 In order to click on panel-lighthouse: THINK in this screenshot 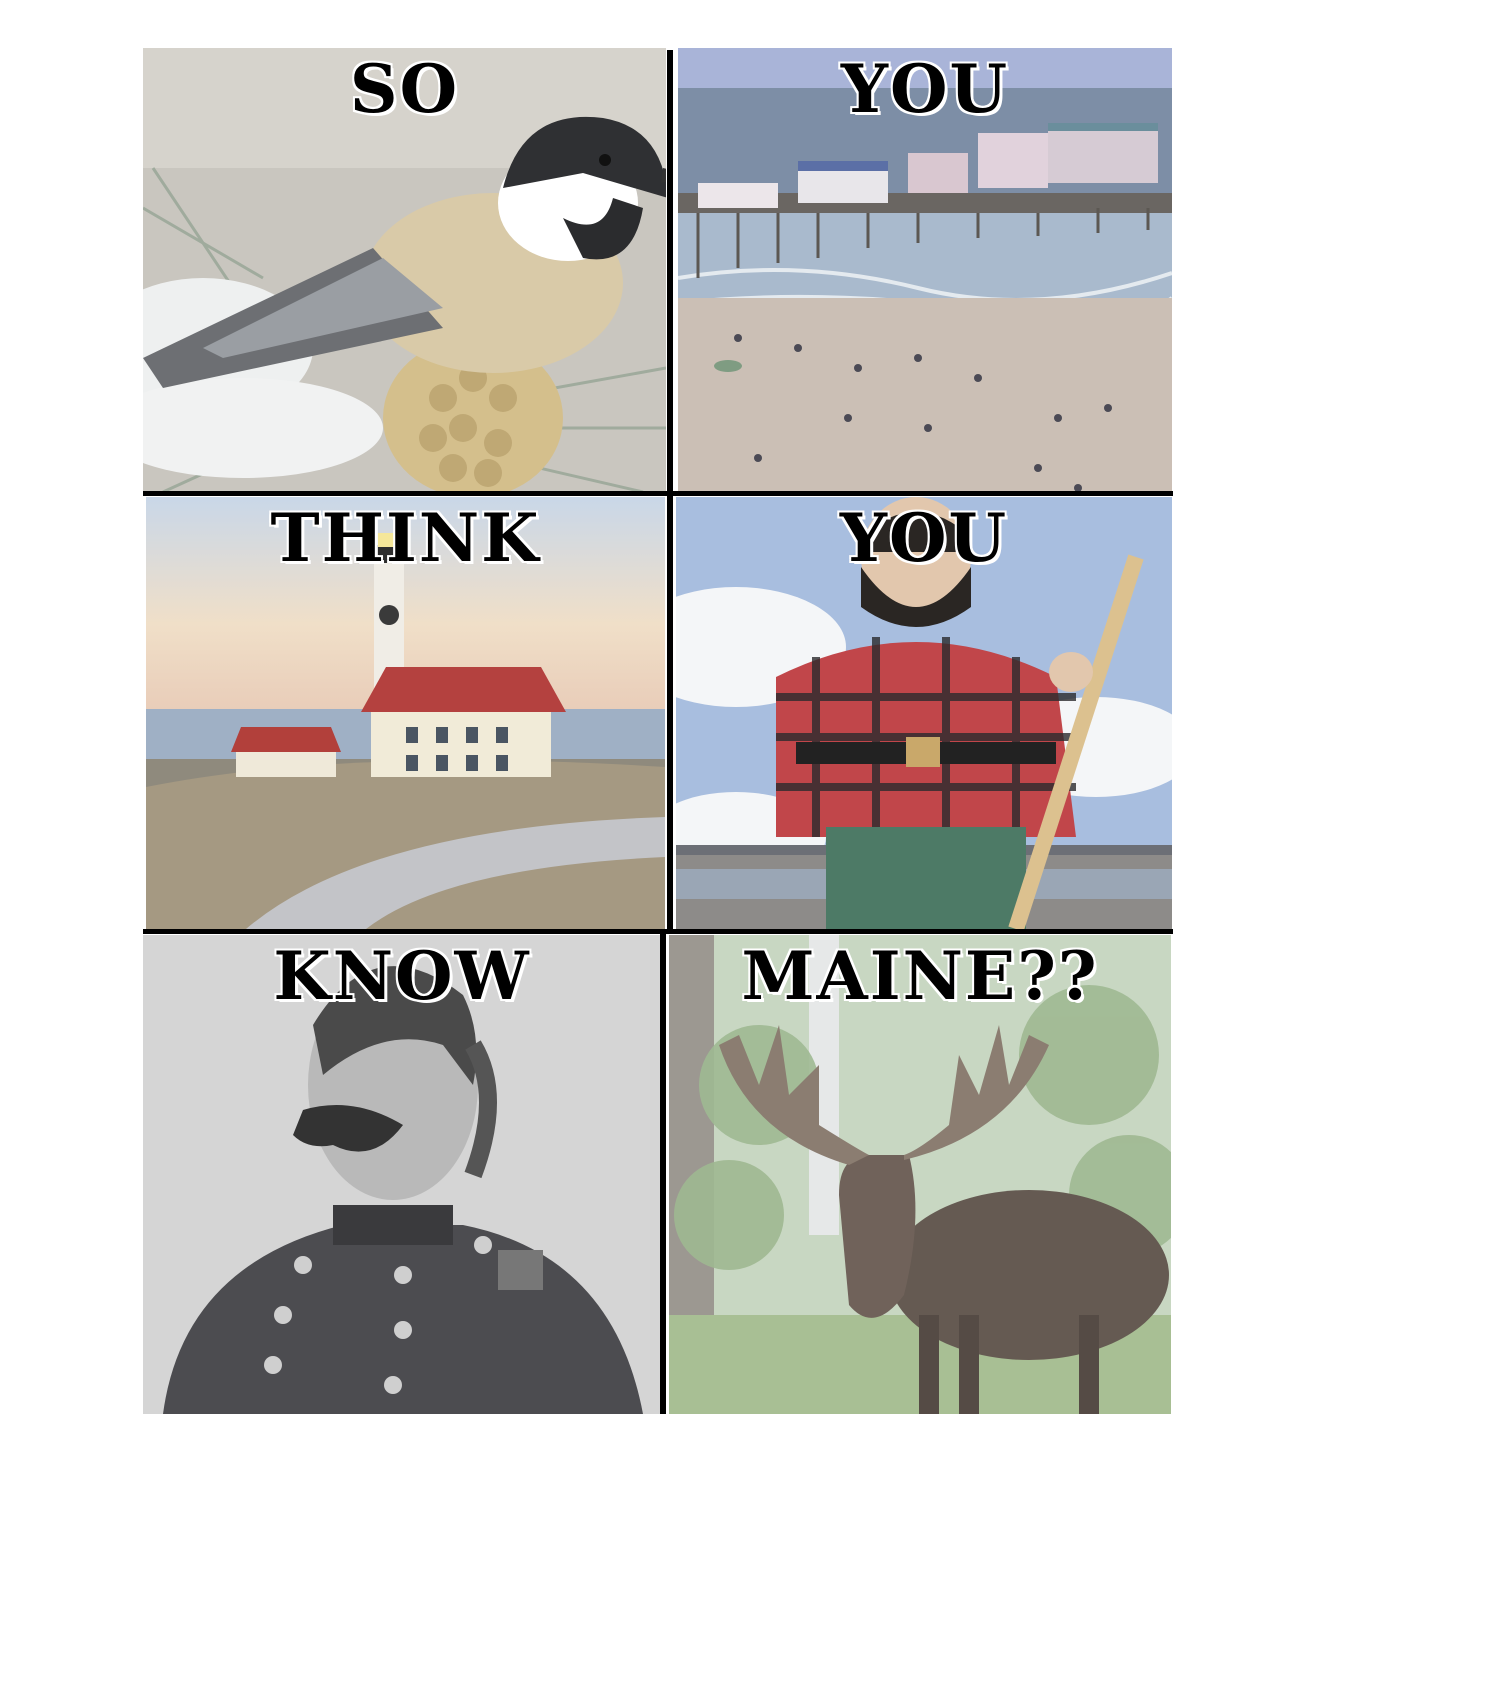, I will do `click(405, 713)`.